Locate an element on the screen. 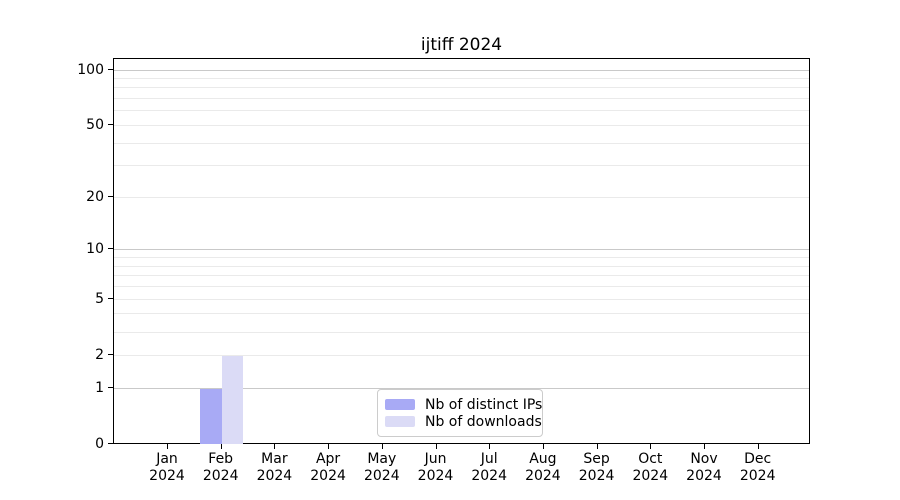 Image resolution: width=900 pixels, height=500 pixels. y-axis-tick-label: 50 is located at coordinates (95, 124).